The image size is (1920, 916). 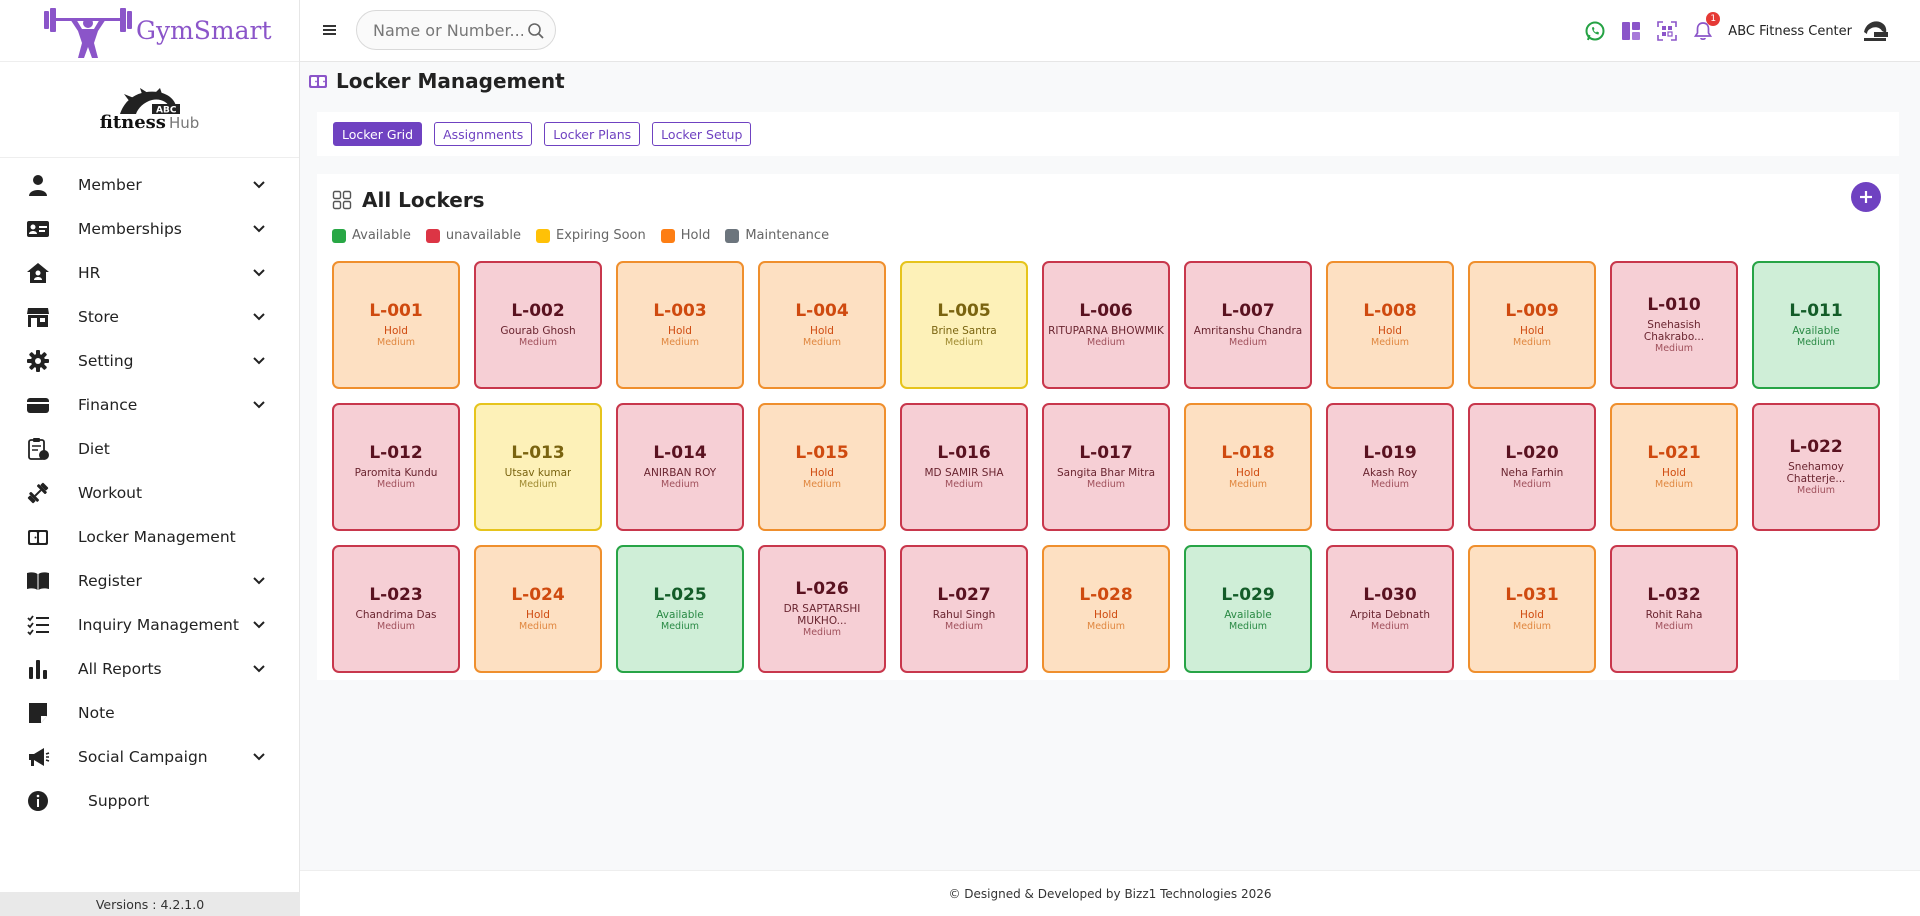 What do you see at coordinates (396, 467) in the screenshot?
I see `locker-tile: L-012 Paromita Kundu Medium` at bounding box center [396, 467].